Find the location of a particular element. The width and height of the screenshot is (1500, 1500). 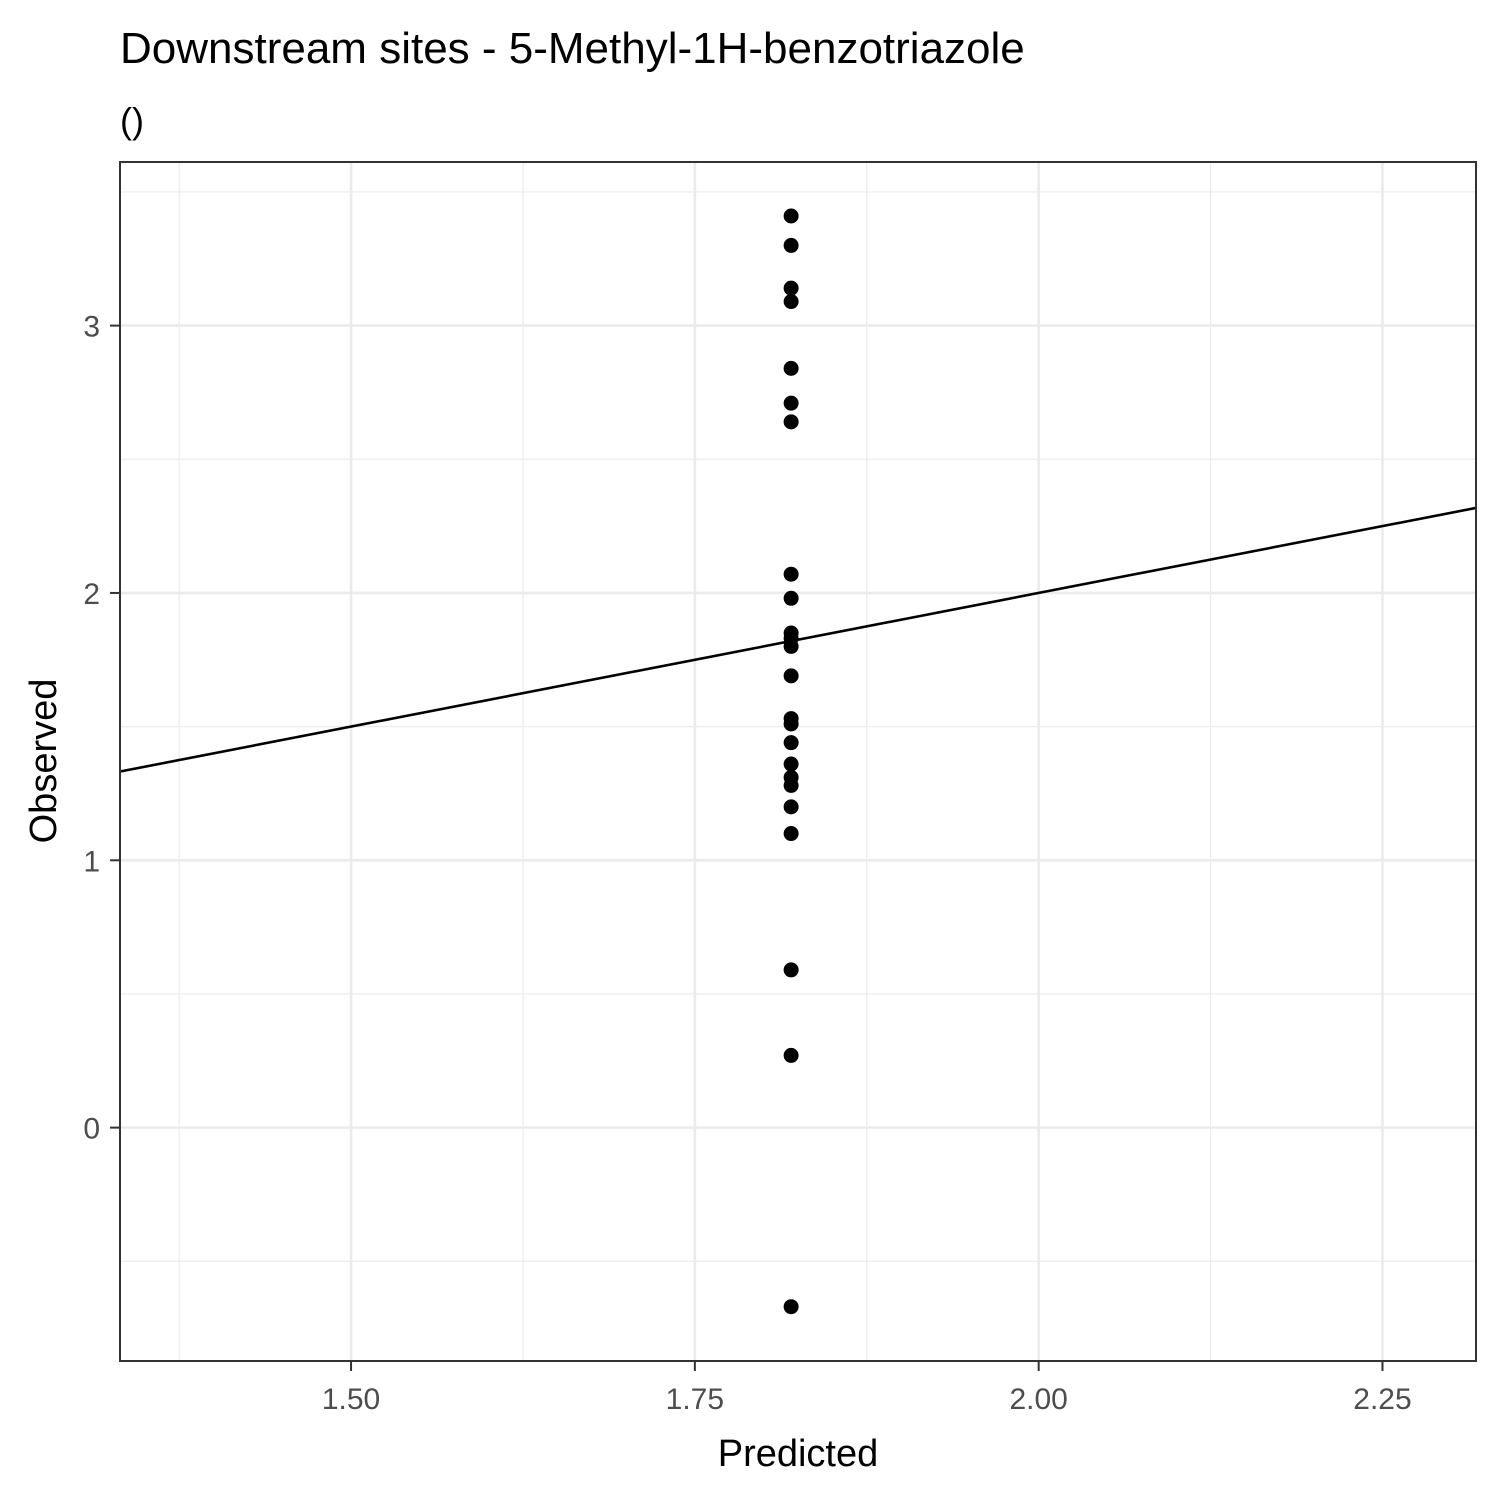

x-axis-ticks: 1.50 1.75 2.00 2.25 is located at coordinates (867, 1388).